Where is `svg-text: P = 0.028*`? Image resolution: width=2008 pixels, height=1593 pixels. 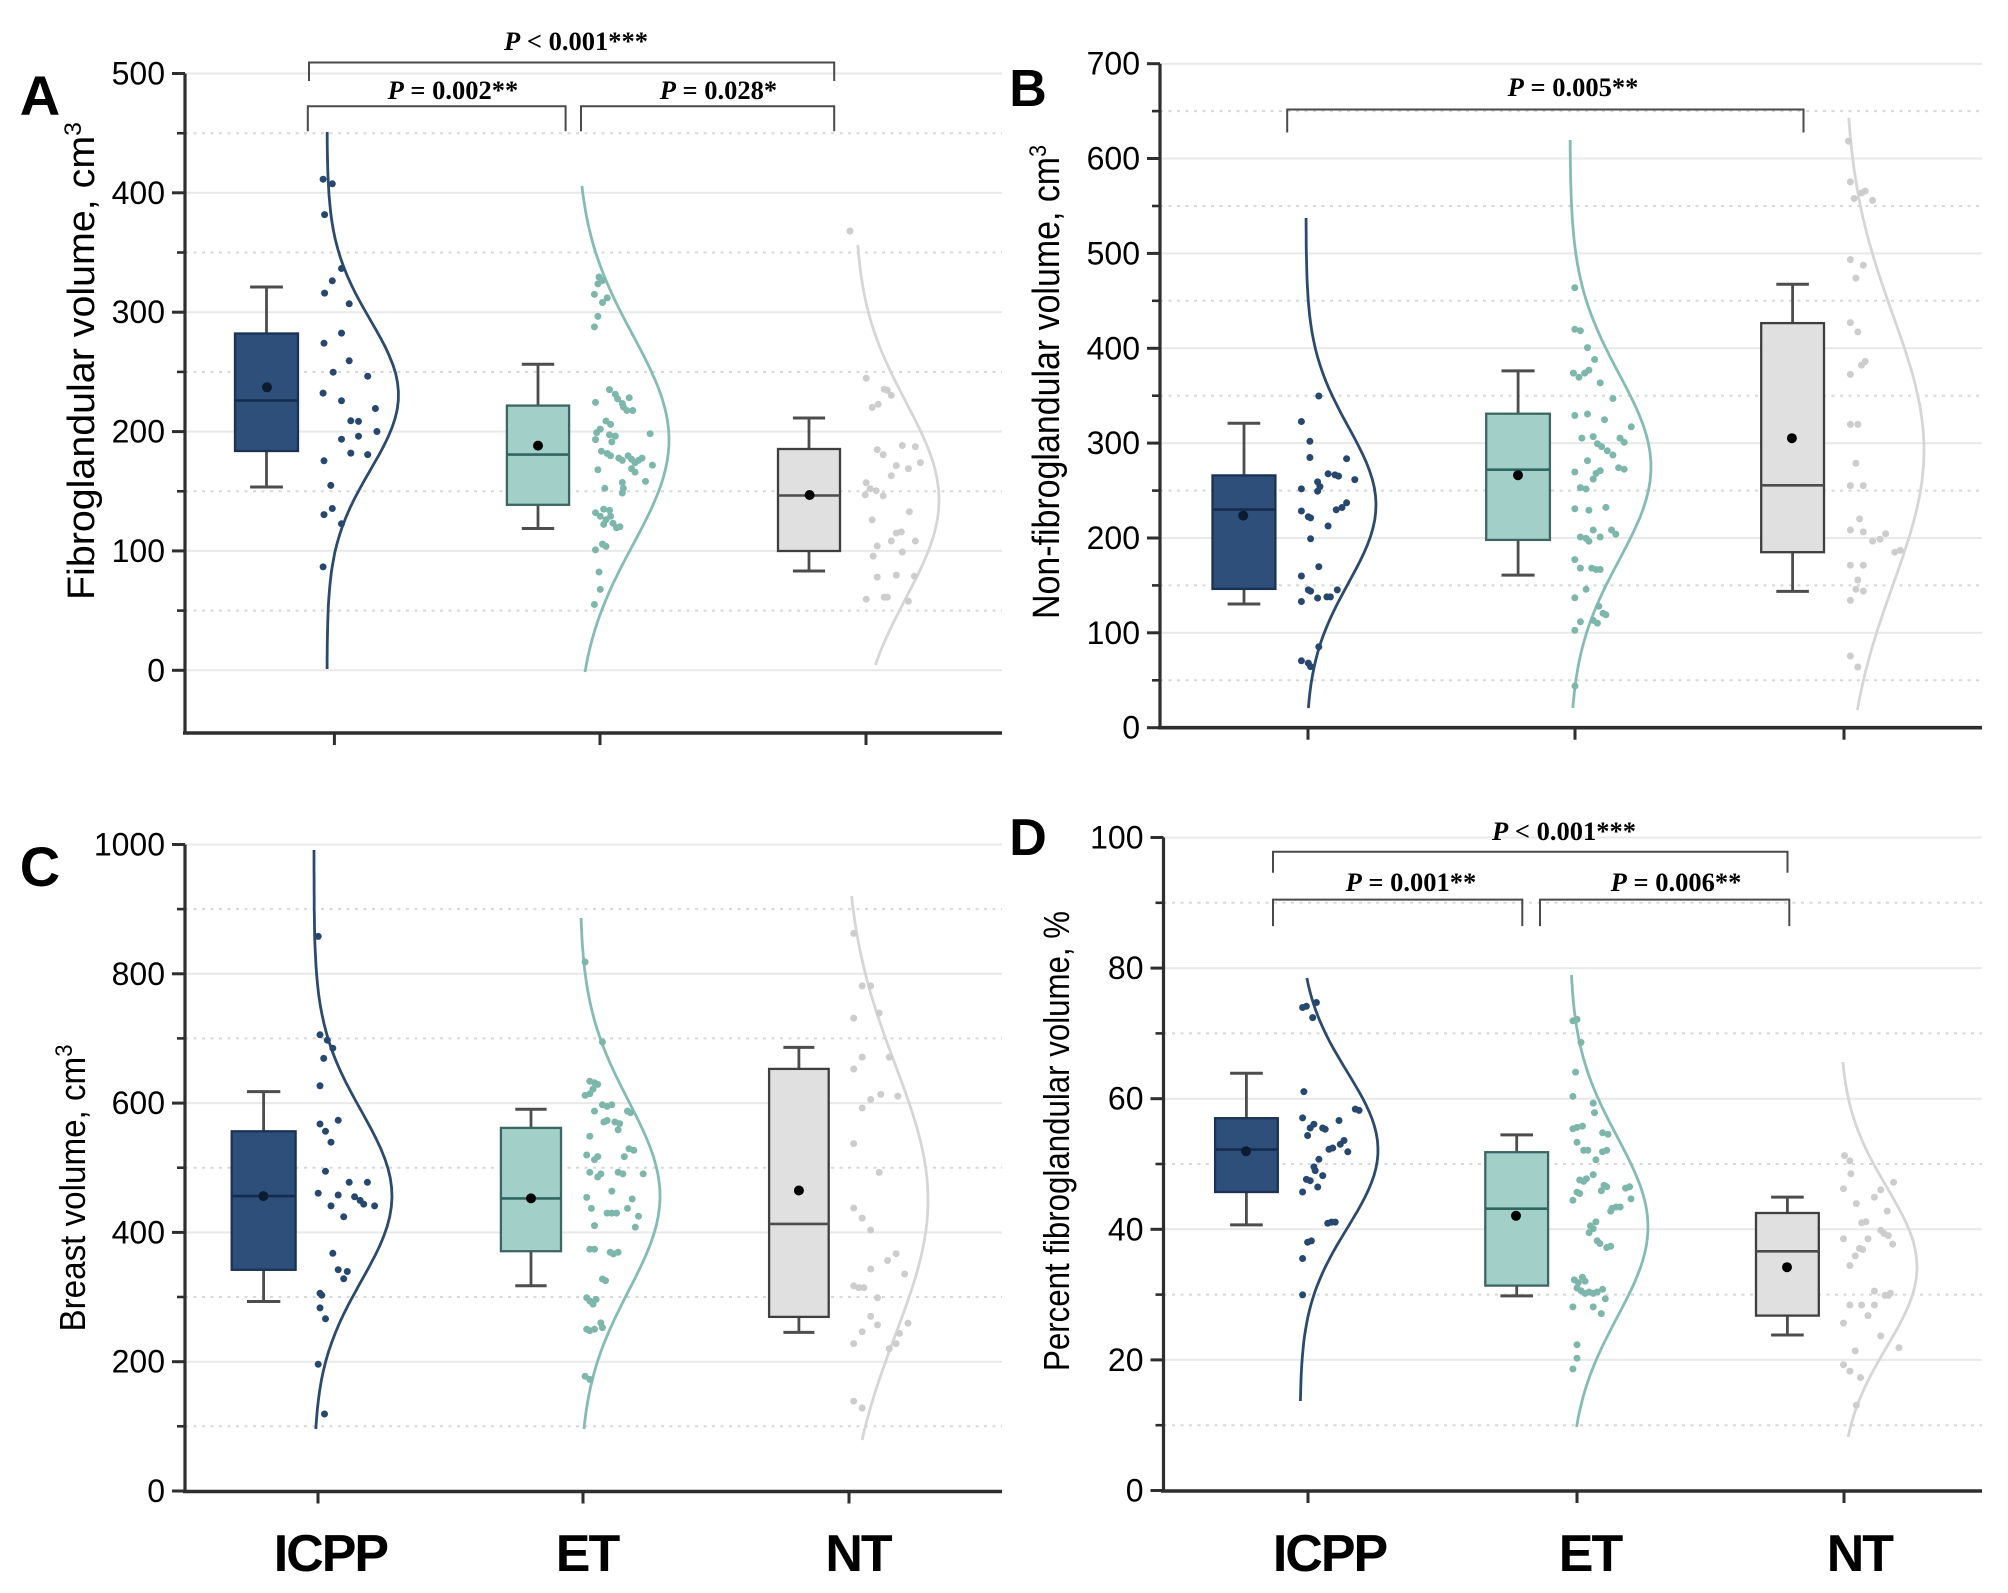 svg-text: P = 0.028* is located at coordinates (718, 90).